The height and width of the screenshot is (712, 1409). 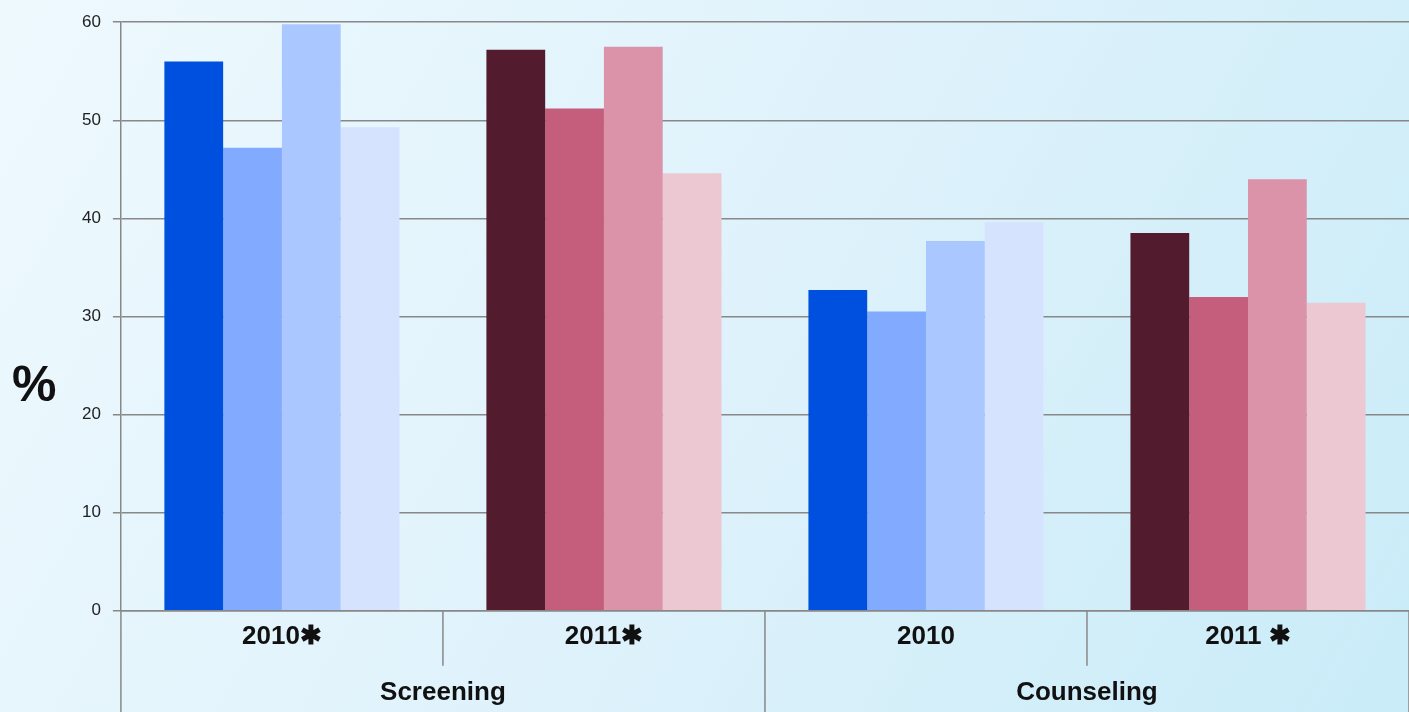 What do you see at coordinates (1248, 634) in the screenshot?
I see `x-tick-label: 2011 ✱` at bounding box center [1248, 634].